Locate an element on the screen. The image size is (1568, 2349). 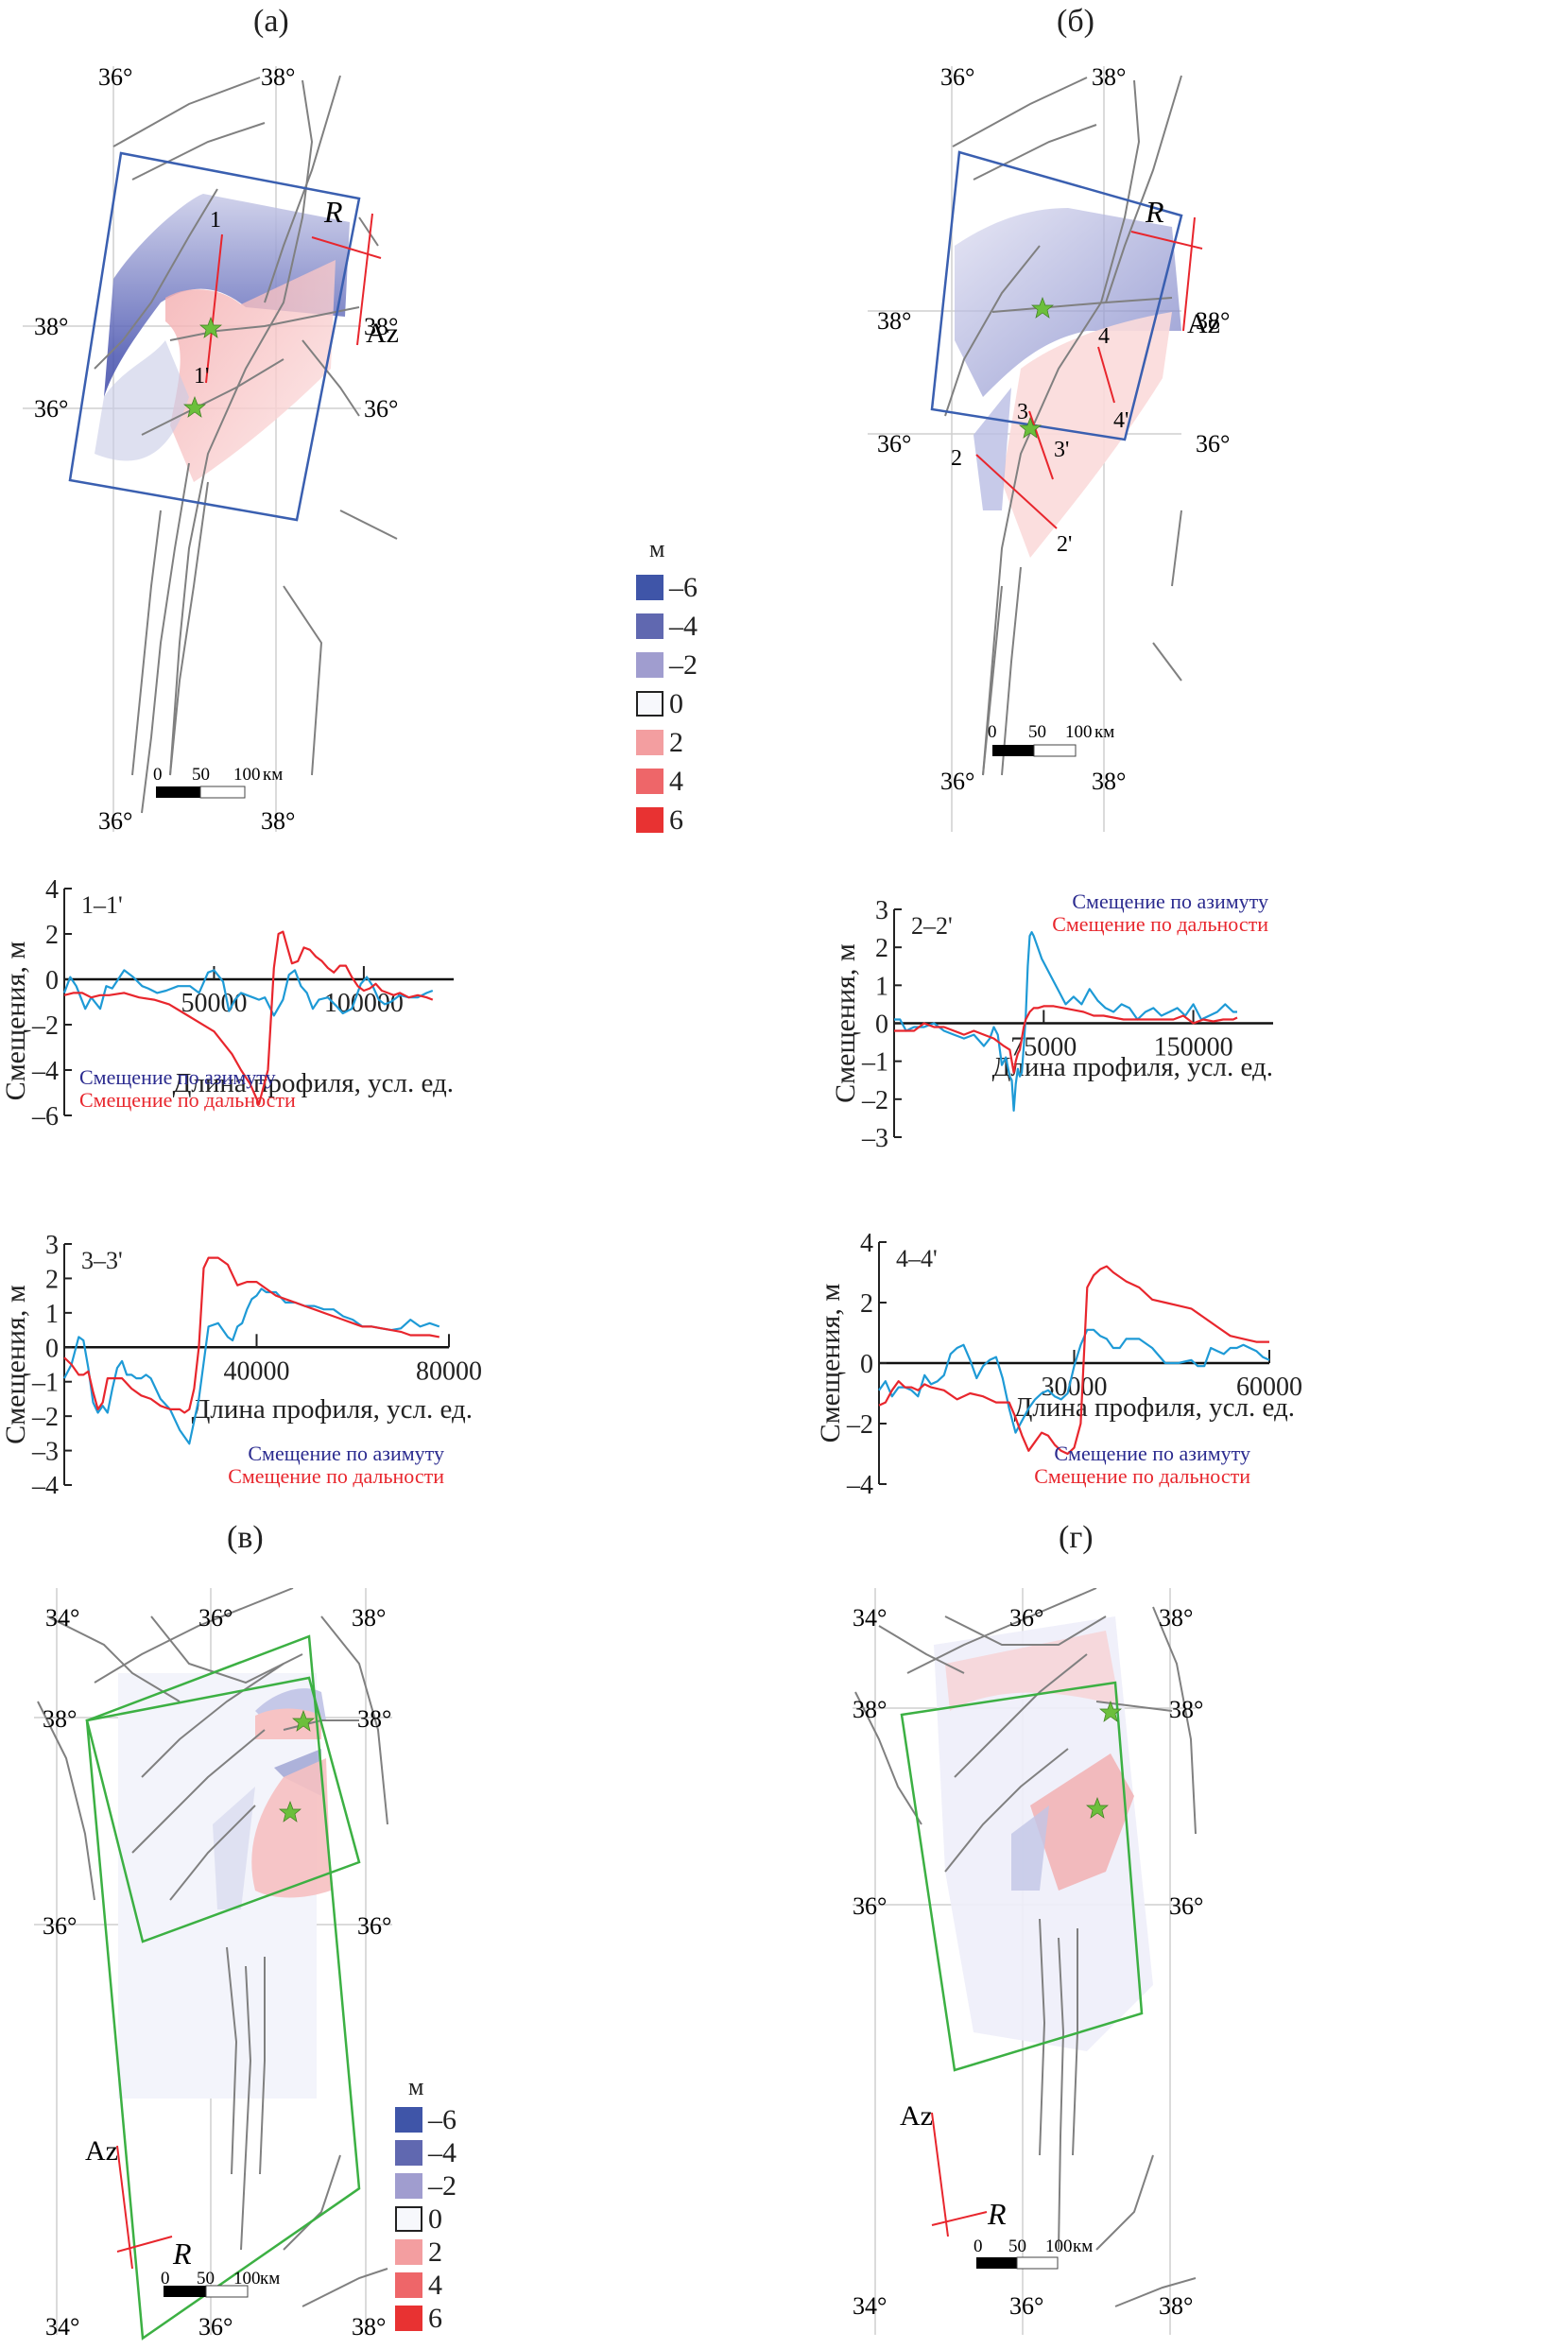
profile-lines is located at coordinates (1045, 437).